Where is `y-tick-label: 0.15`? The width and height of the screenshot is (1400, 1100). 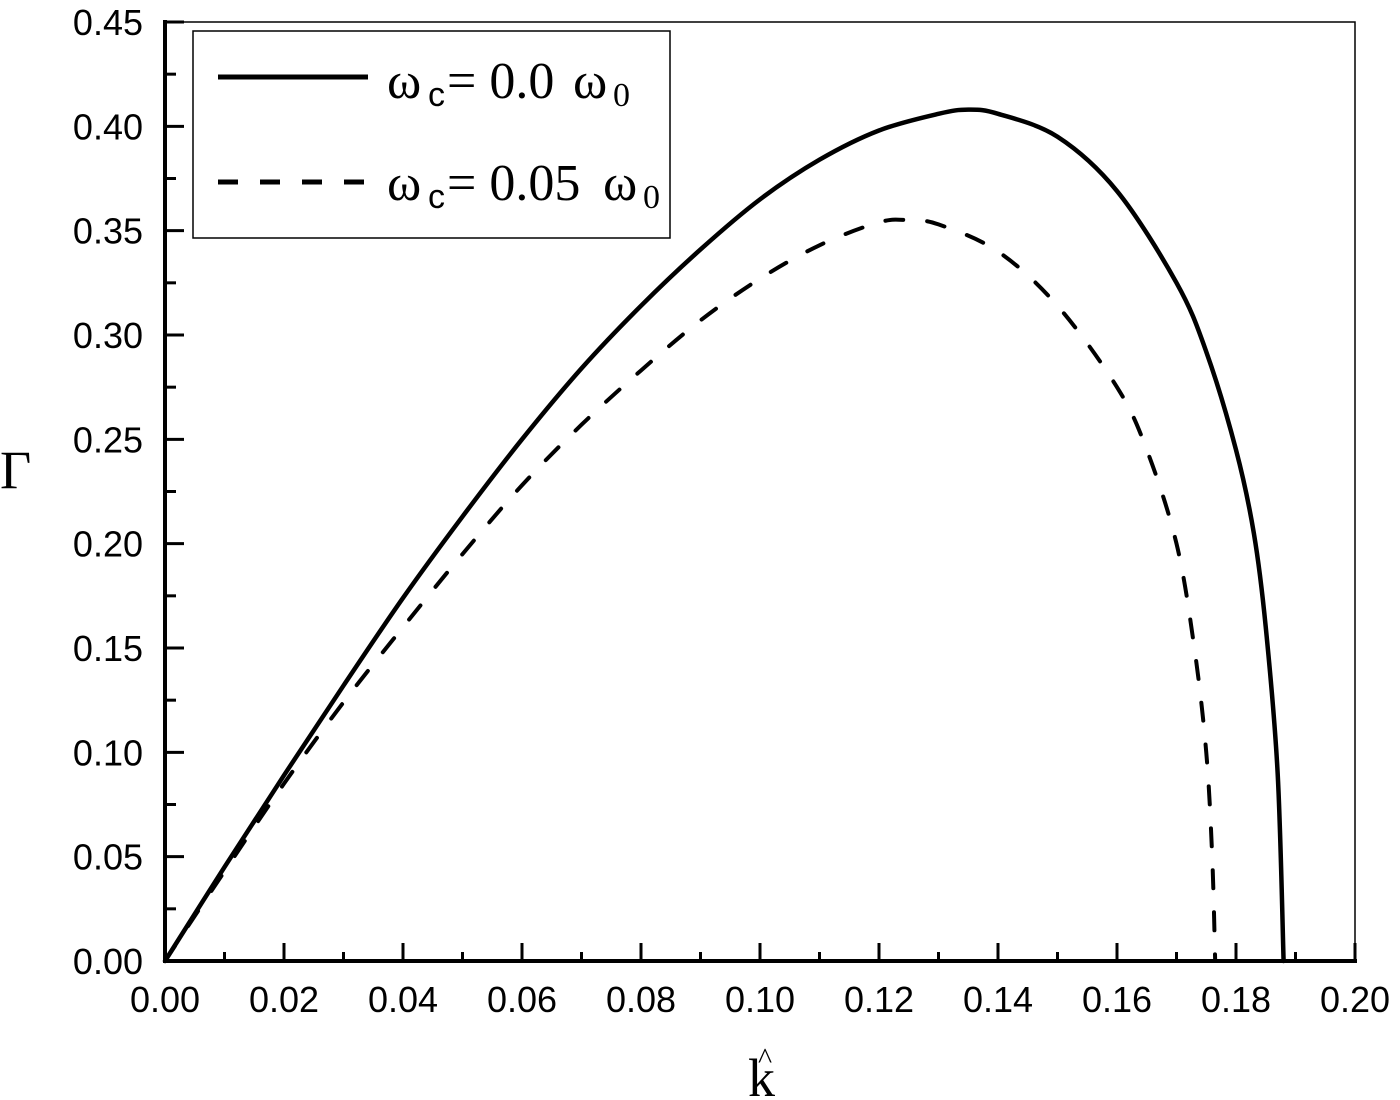
y-tick-label: 0.15 is located at coordinates (108, 648).